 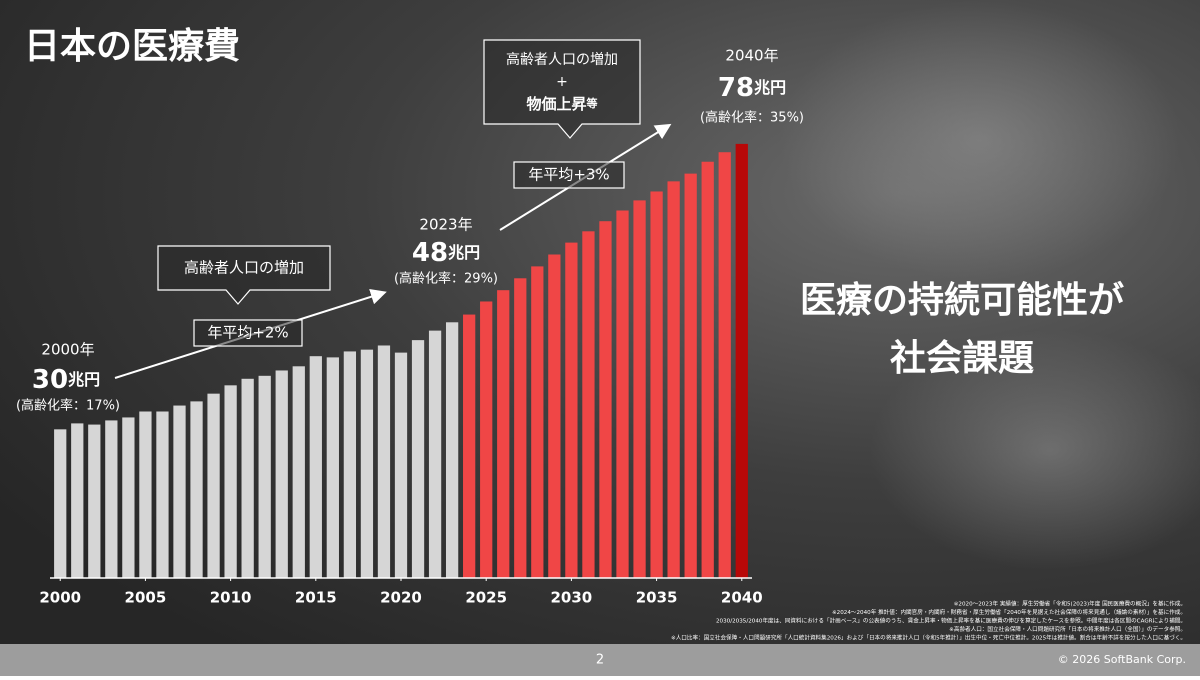 I want to click on rate-label: (高齢化率：29%), so click(x=446, y=279).